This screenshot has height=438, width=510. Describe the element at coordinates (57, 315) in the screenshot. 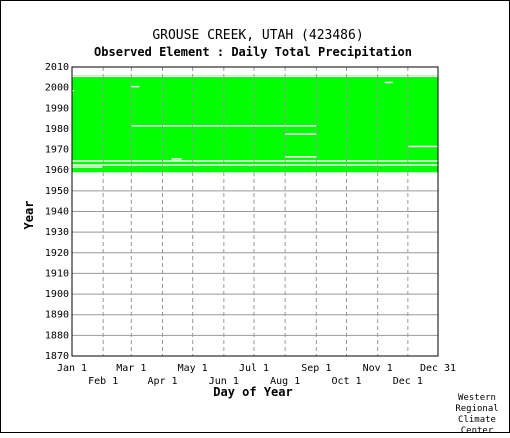

I see `y-tick-label: 1890` at that location.